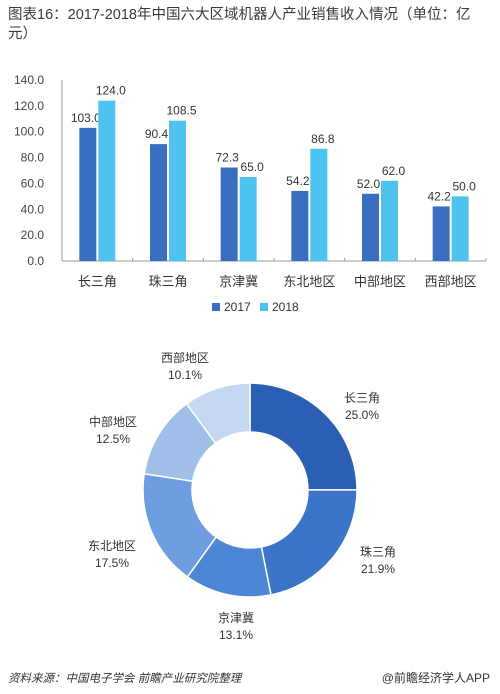  What do you see at coordinates (378, 552) in the screenshot?
I see `slice-name-1: 珠三角` at bounding box center [378, 552].